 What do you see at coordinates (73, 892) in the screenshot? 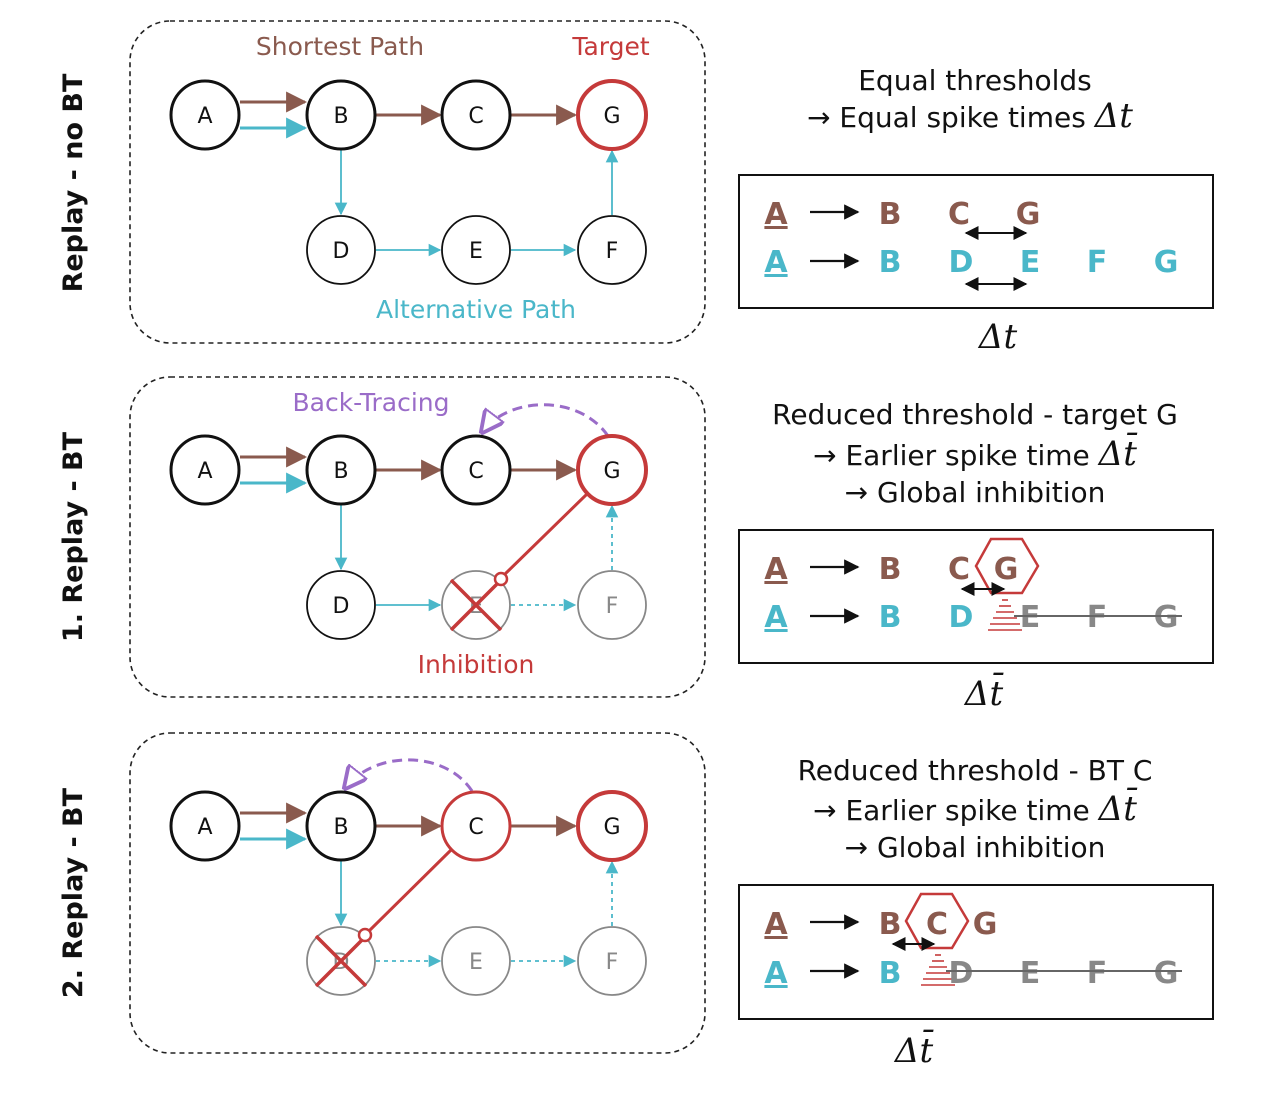
I see `panel3-side-label: 2. Replay - BT` at bounding box center [73, 892].